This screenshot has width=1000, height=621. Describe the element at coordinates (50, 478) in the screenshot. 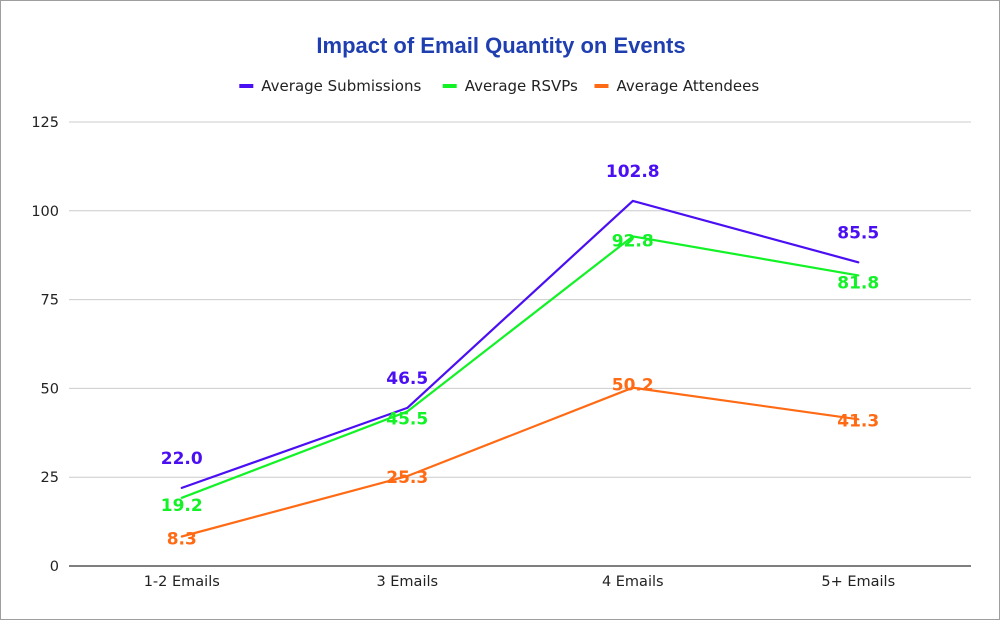

I see `y-tick-label: 25` at that location.